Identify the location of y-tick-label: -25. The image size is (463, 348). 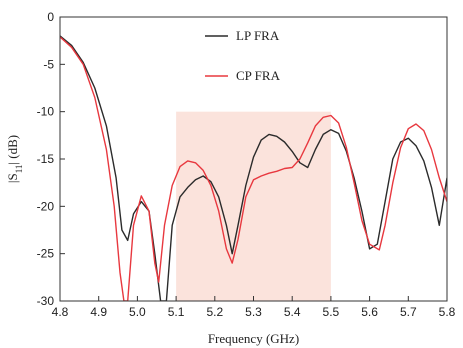
(46, 254).